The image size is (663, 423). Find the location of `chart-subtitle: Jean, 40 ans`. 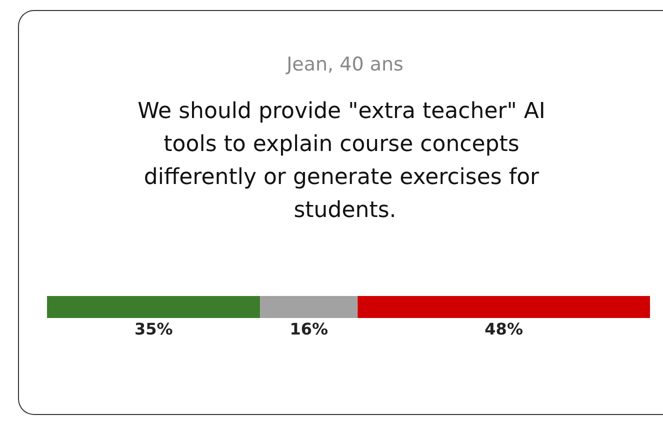

chart-subtitle: Jean, 40 ans is located at coordinates (345, 65).